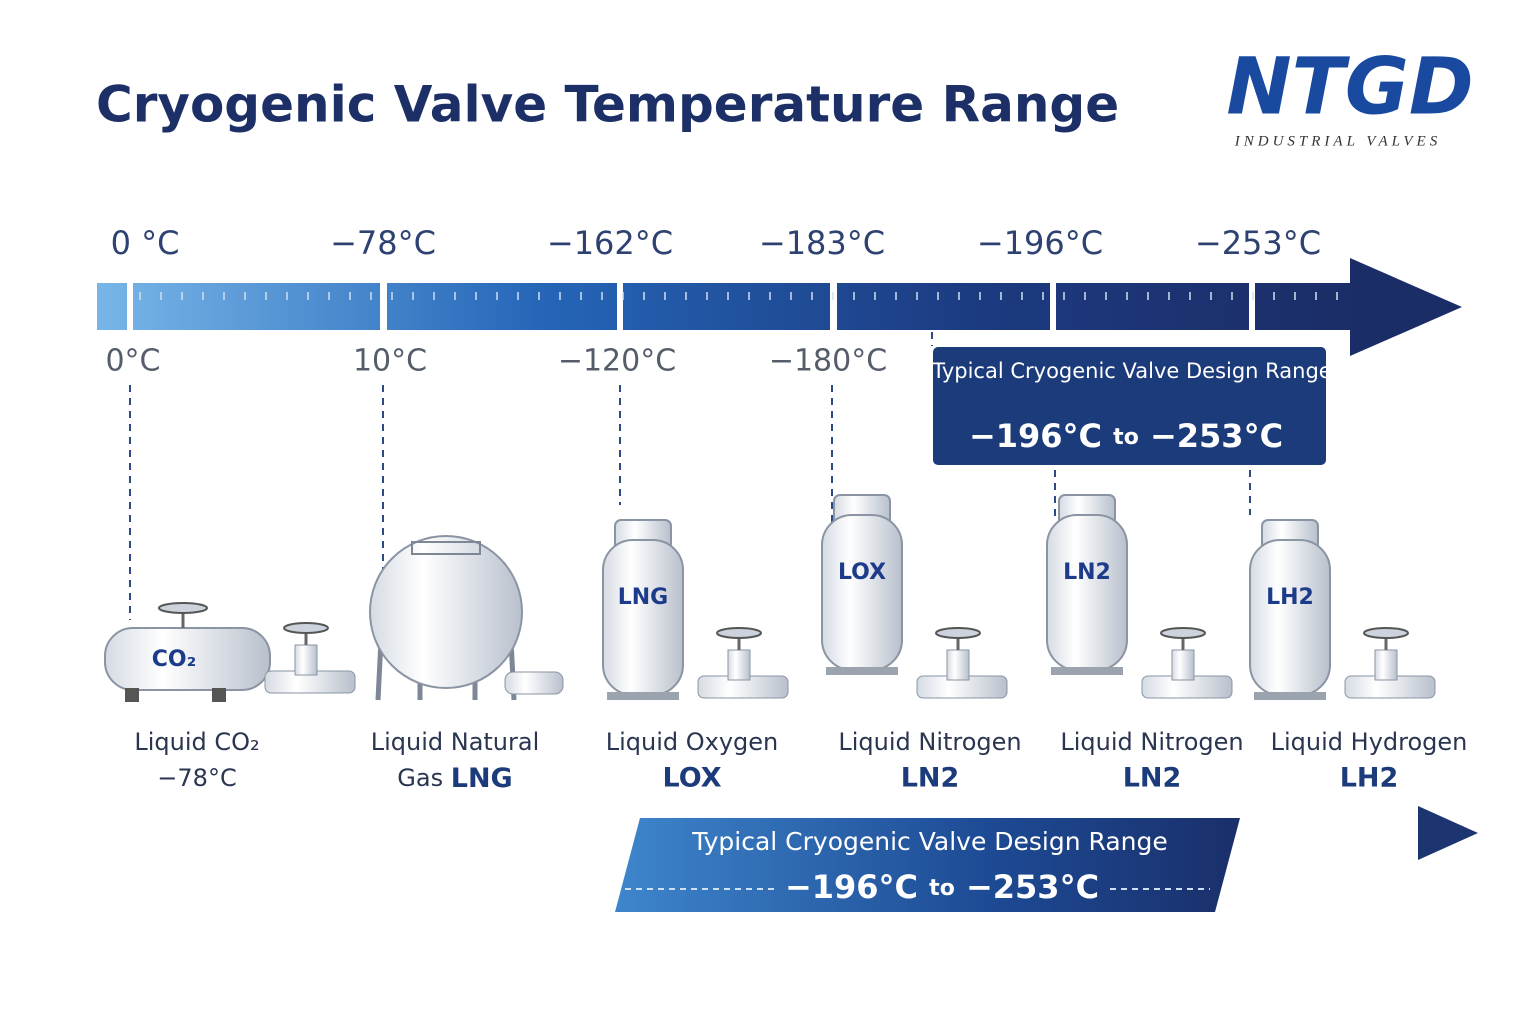 This screenshot has height=1024, width=1536. What do you see at coordinates (196, 742) in the screenshot?
I see `caption: Liquid CO₂` at bounding box center [196, 742].